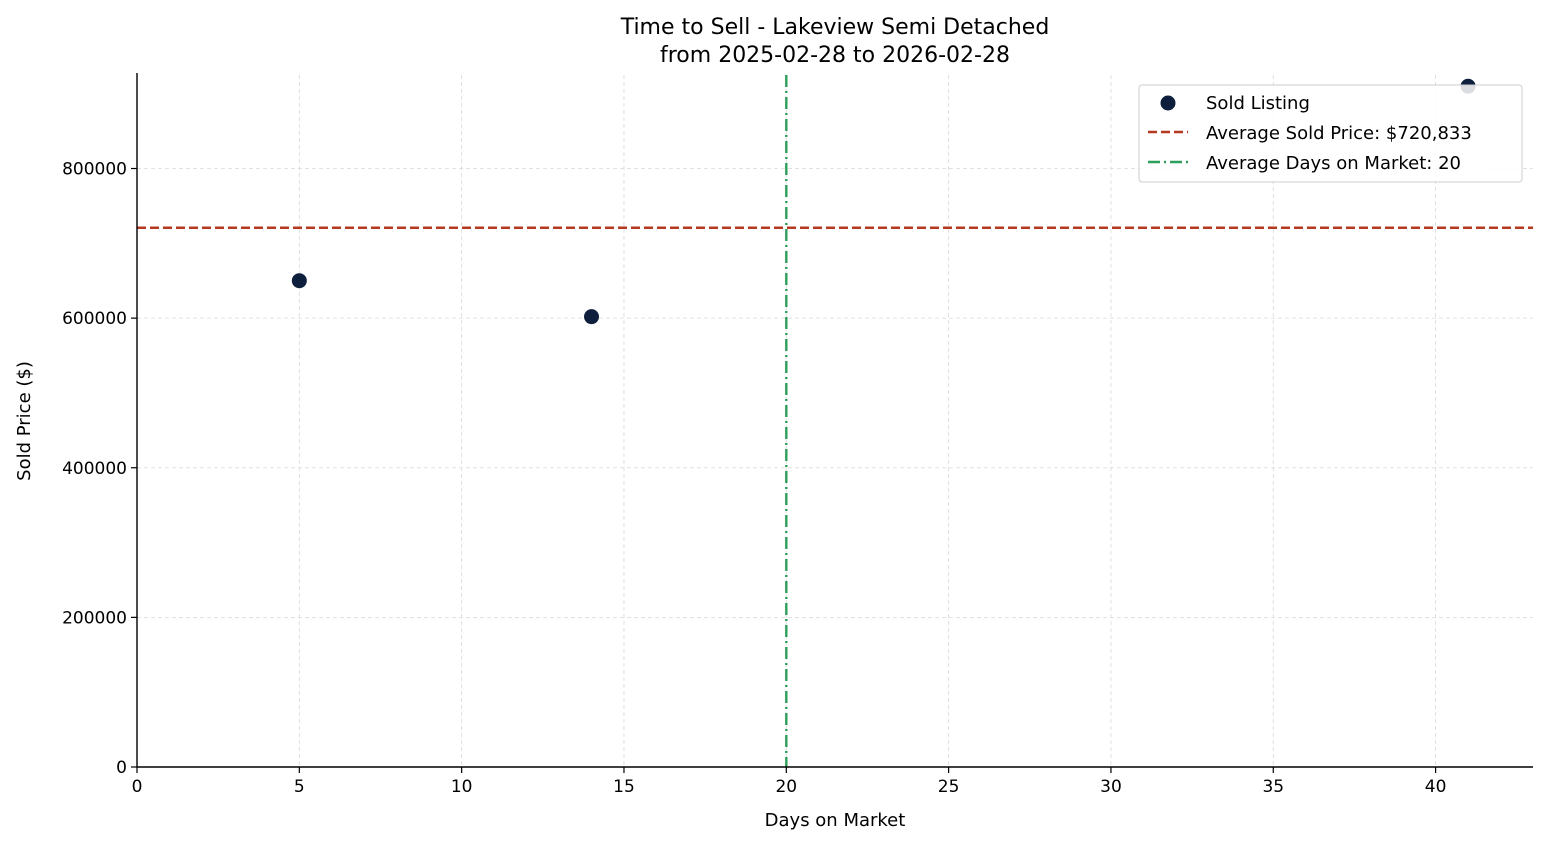 This screenshot has height=845, width=1547. What do you see at coordinates (299, 787) in the screenshot?
I see `x-tick-label: 5` at bounding box center [299, 787].